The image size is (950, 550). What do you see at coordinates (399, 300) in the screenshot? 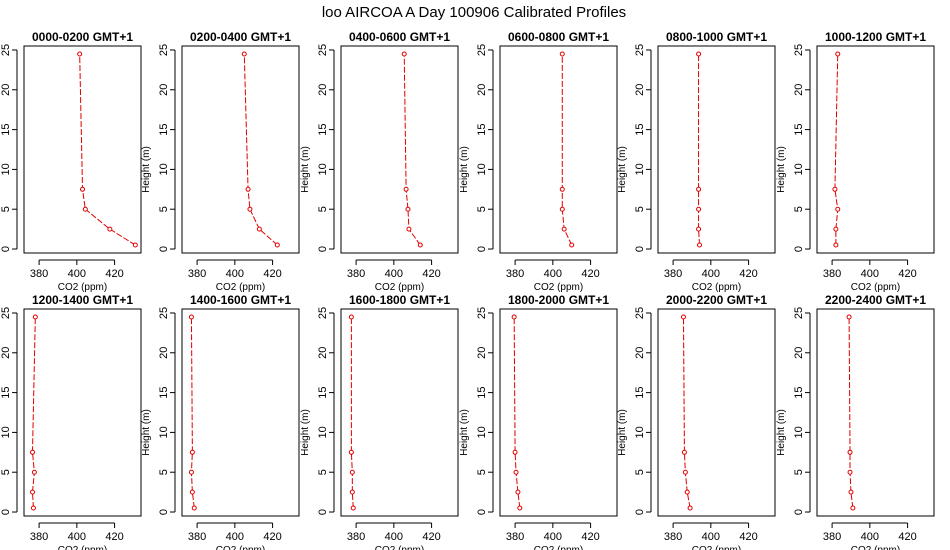
I see `panel-title: 1600-1800 GMT+1` at bounding box center [399, 300].